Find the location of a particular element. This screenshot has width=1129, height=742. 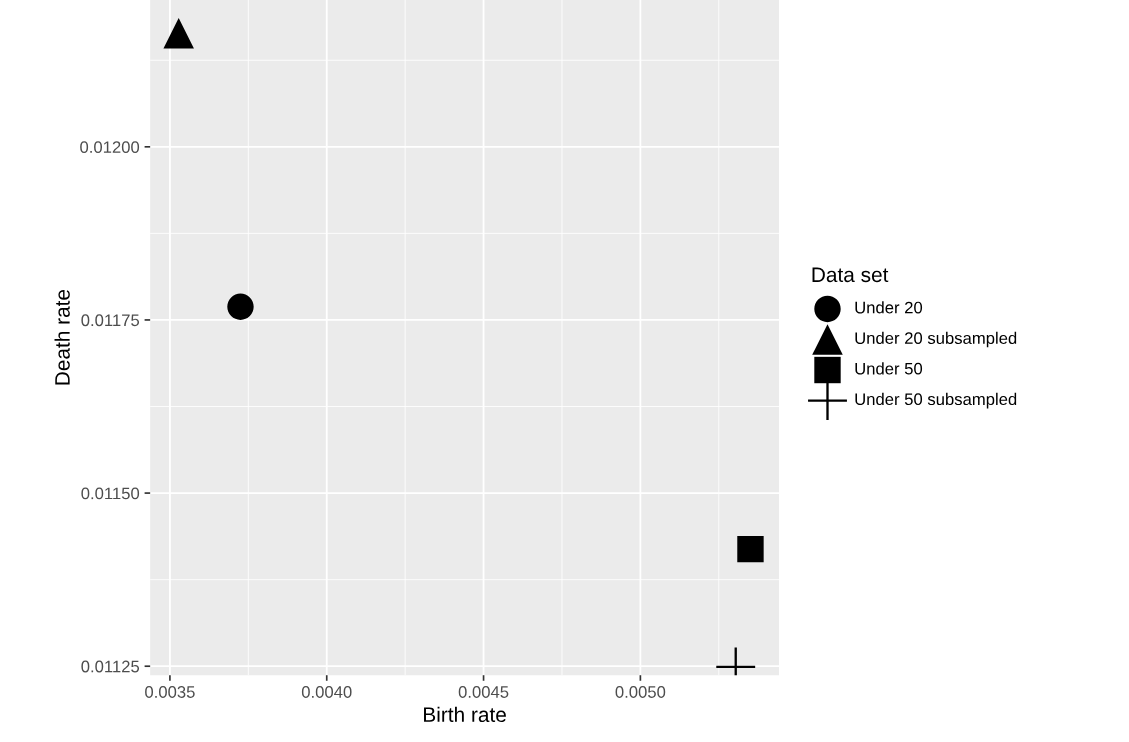

y-tick-label: 0.01200 is located at coordinates (110, 147).